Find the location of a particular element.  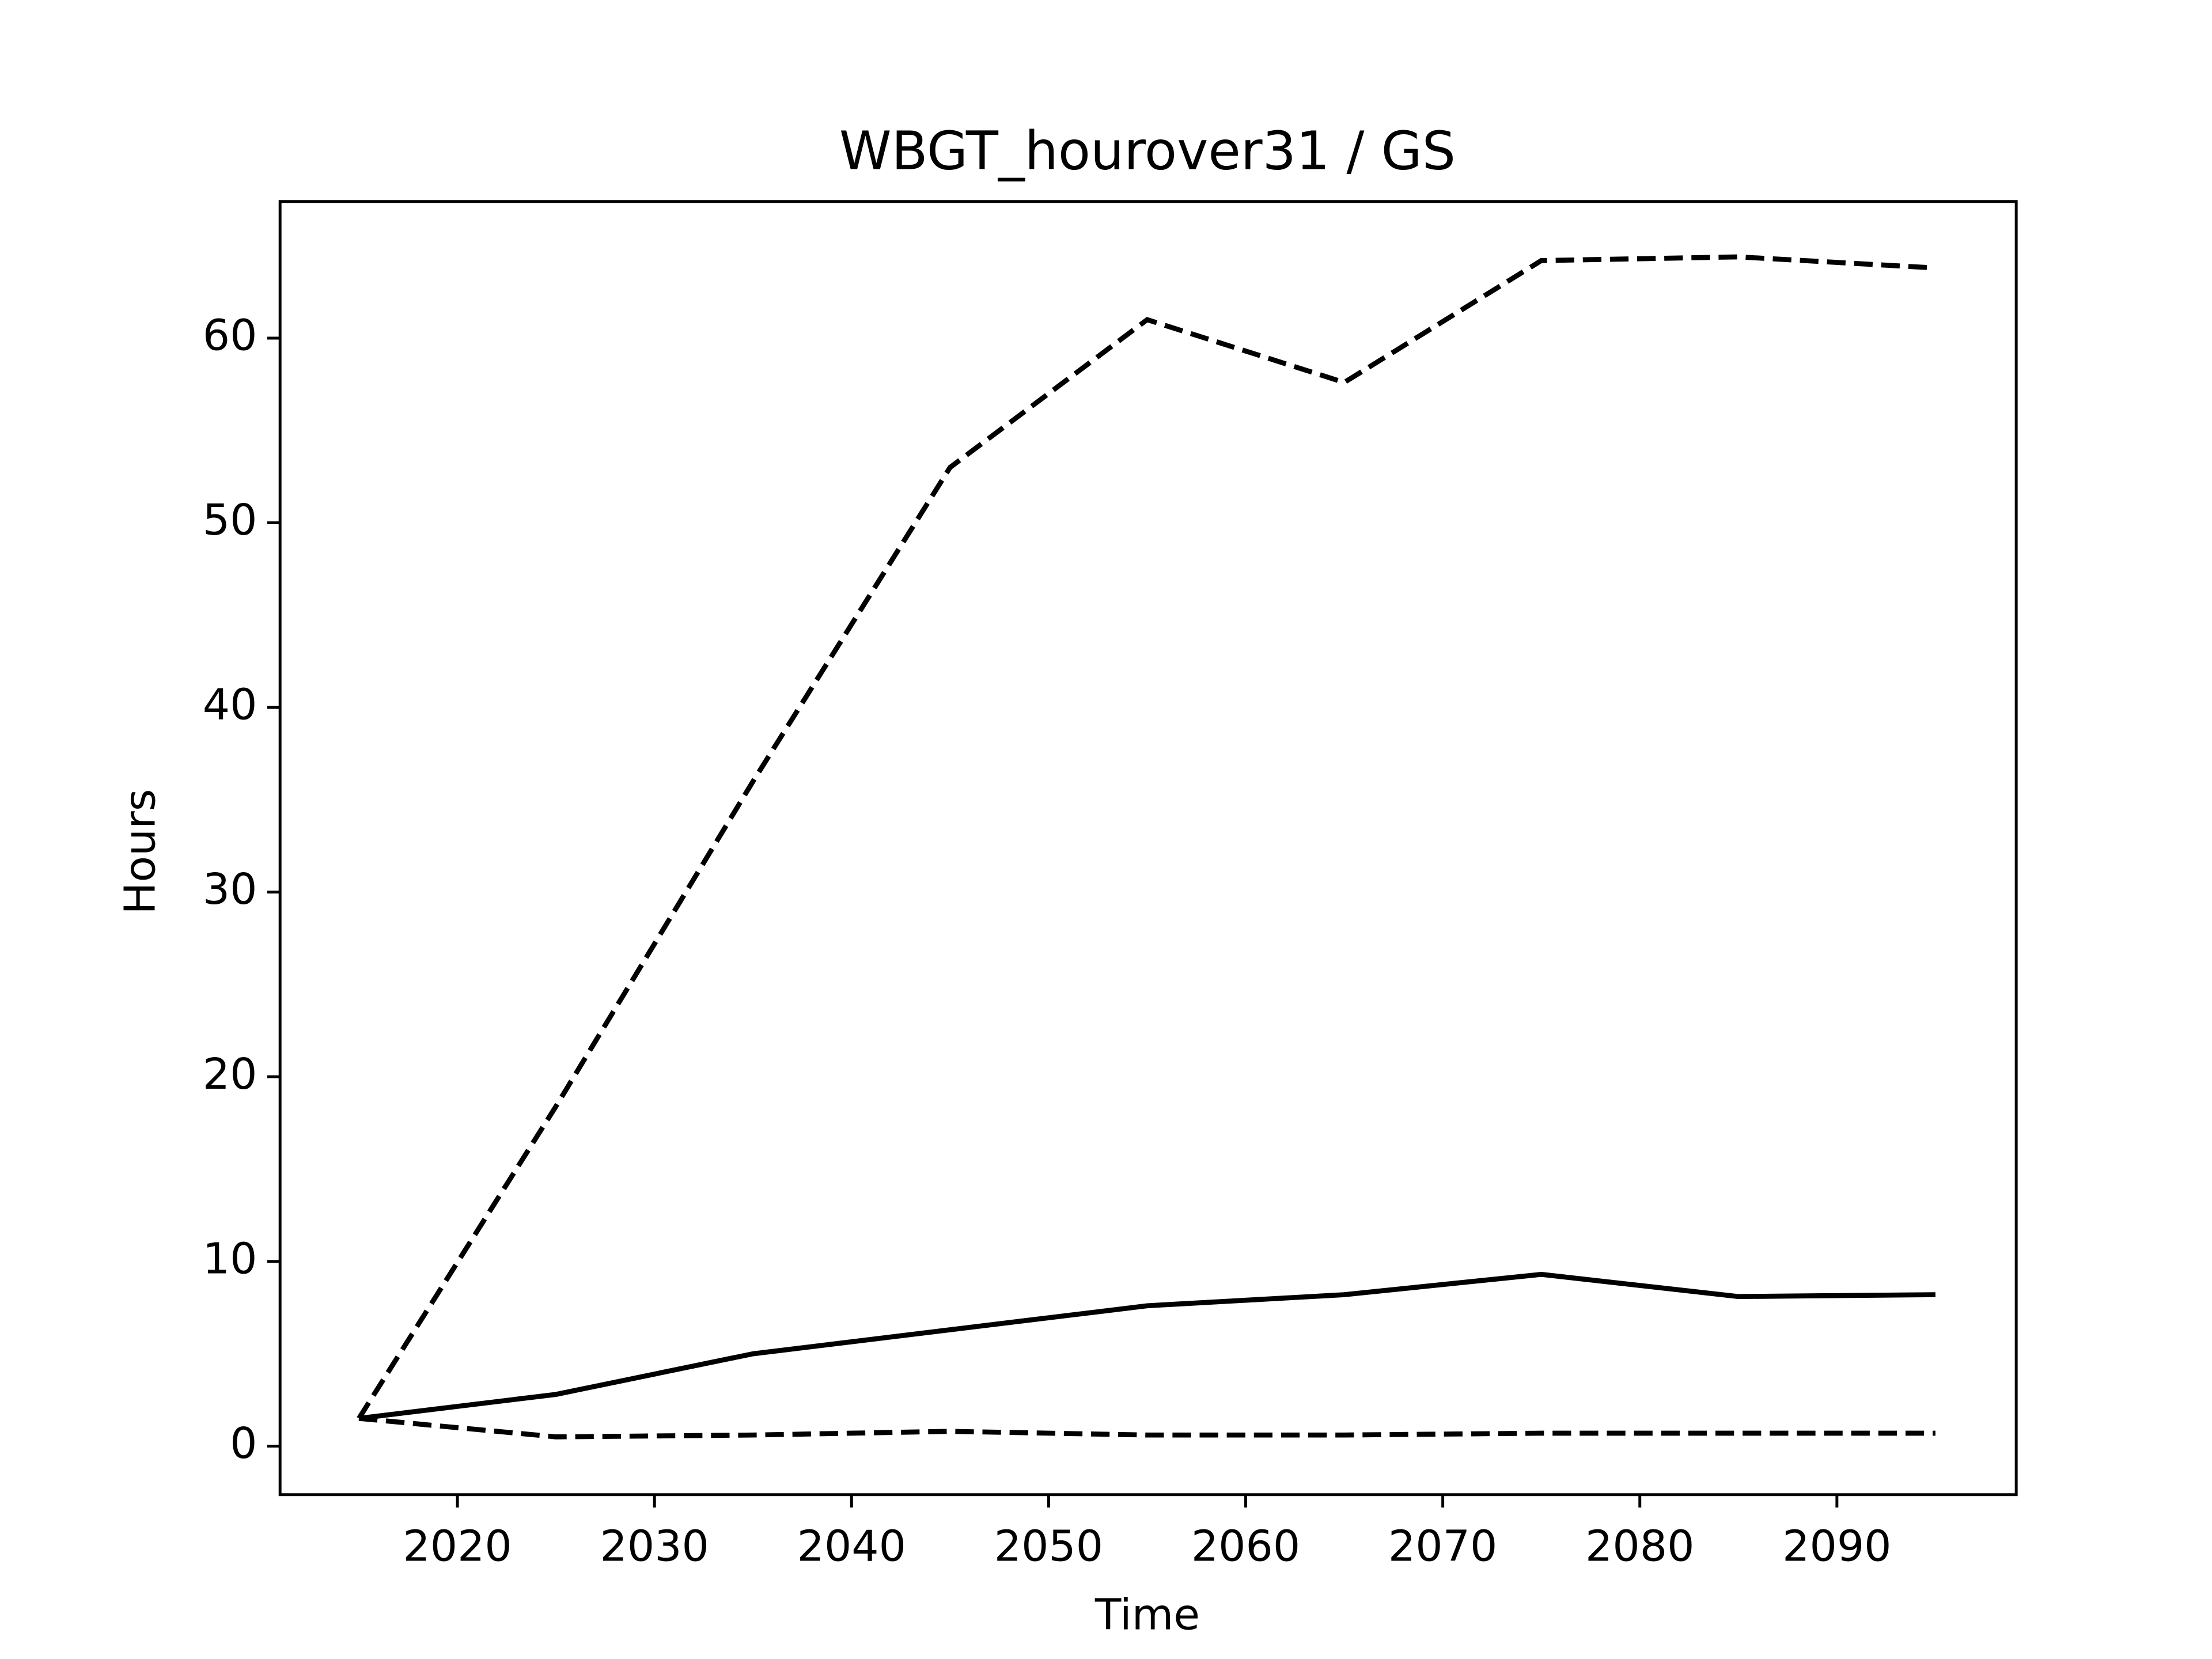

y-tick-label: 0 is located at coordinates (243, 1443).